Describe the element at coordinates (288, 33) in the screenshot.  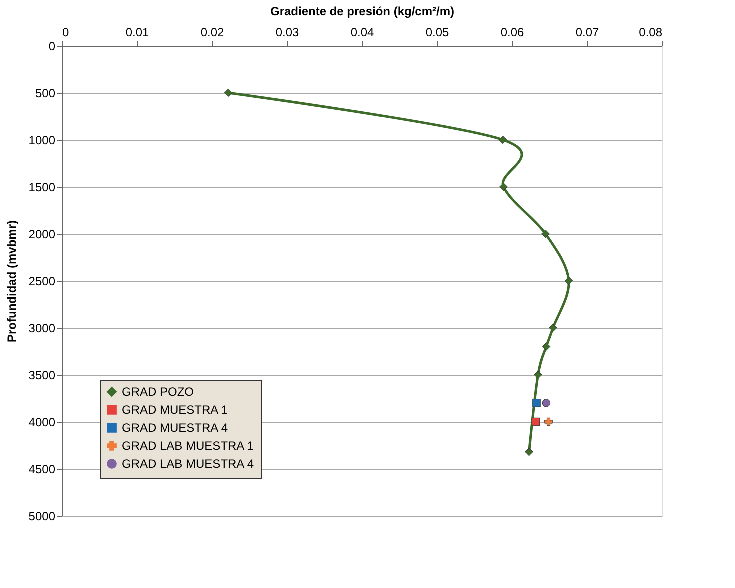
I see `x-tick-label: 0.03` at that location.